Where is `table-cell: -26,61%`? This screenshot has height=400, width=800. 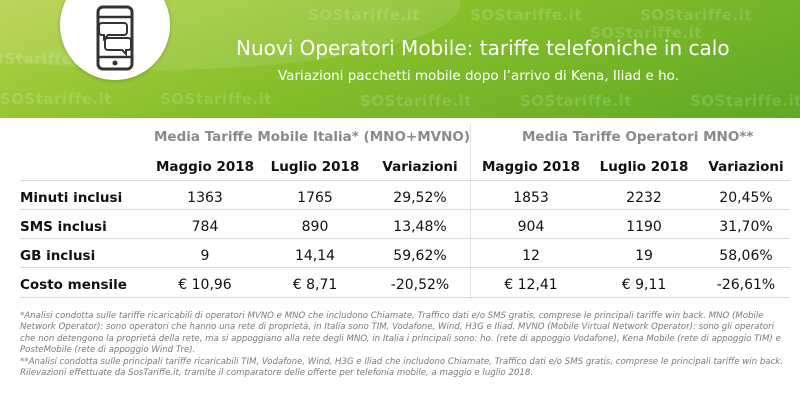
table-cell: -26,61% is located at coordinates (746, 285).